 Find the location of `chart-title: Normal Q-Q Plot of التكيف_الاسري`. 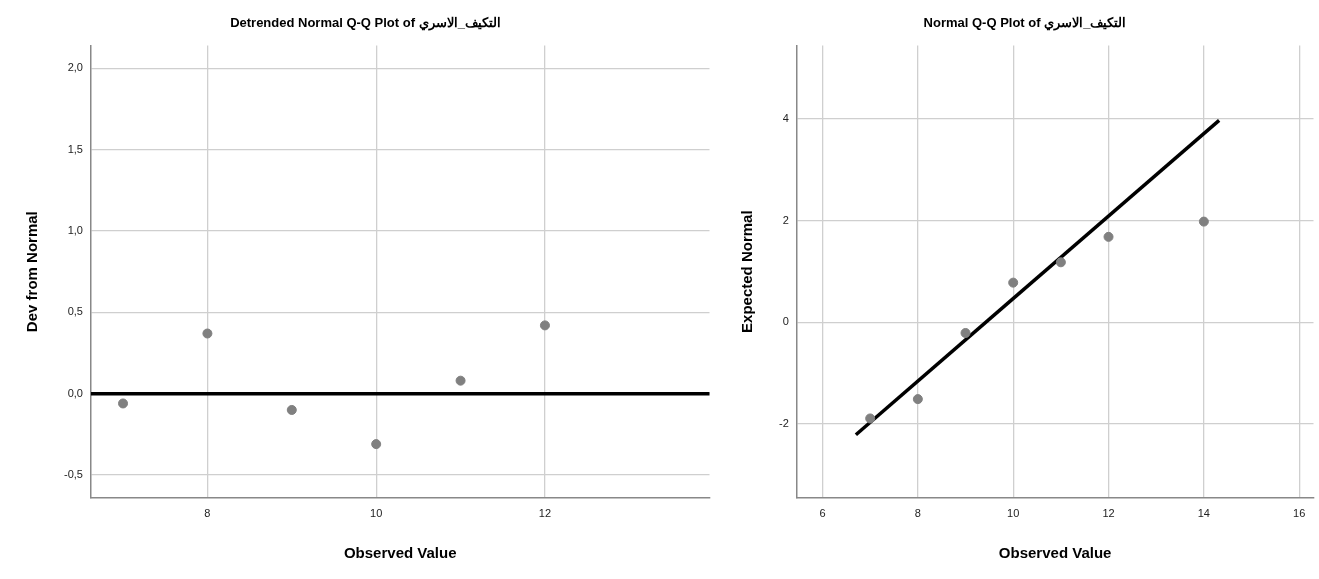

chart-title: Normal Q-Q Plot of التكيف_الاسري is located at coordinates (1025, 23).